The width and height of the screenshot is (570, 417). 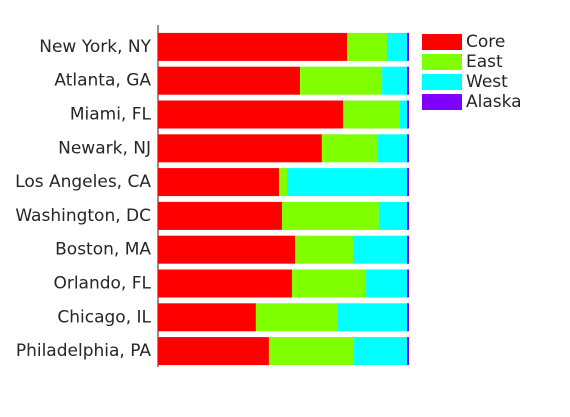 What do you see at coordinates (485, 42) in the screenshot?
I see `legend-label: Core` at bounding box center [485, 42].